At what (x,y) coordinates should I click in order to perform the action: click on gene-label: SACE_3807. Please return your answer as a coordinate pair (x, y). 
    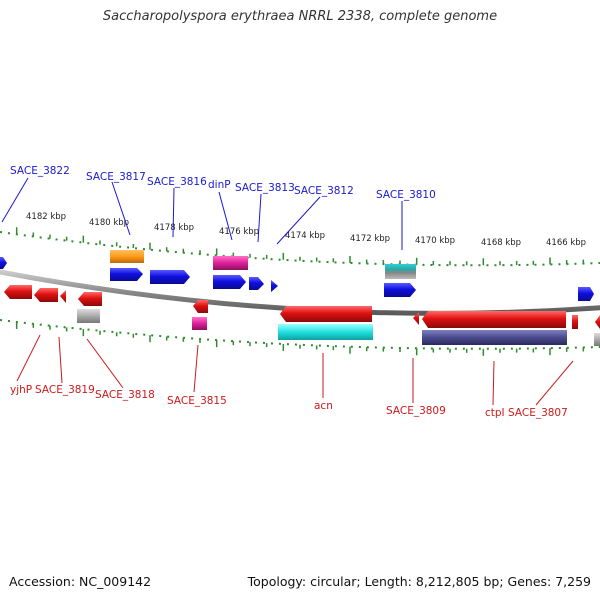
    Looking at the image, I should click on (538, 413).